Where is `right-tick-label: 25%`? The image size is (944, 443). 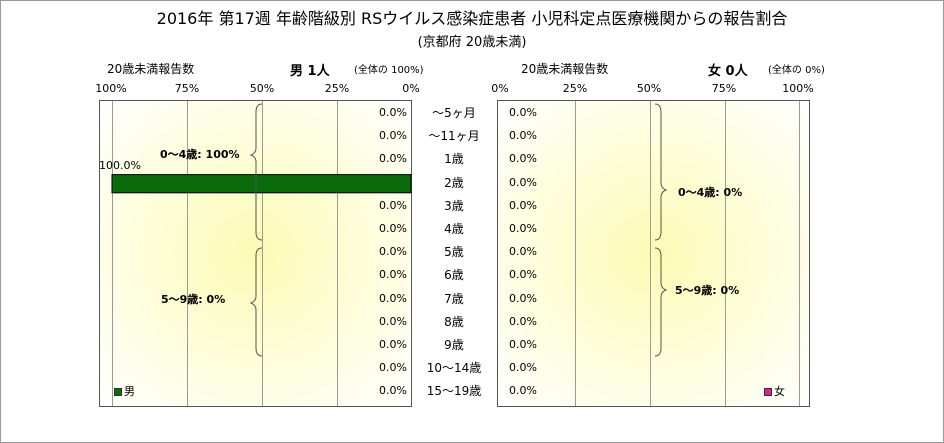 right-tick-label: 25% is located at coordinates (575, 88).